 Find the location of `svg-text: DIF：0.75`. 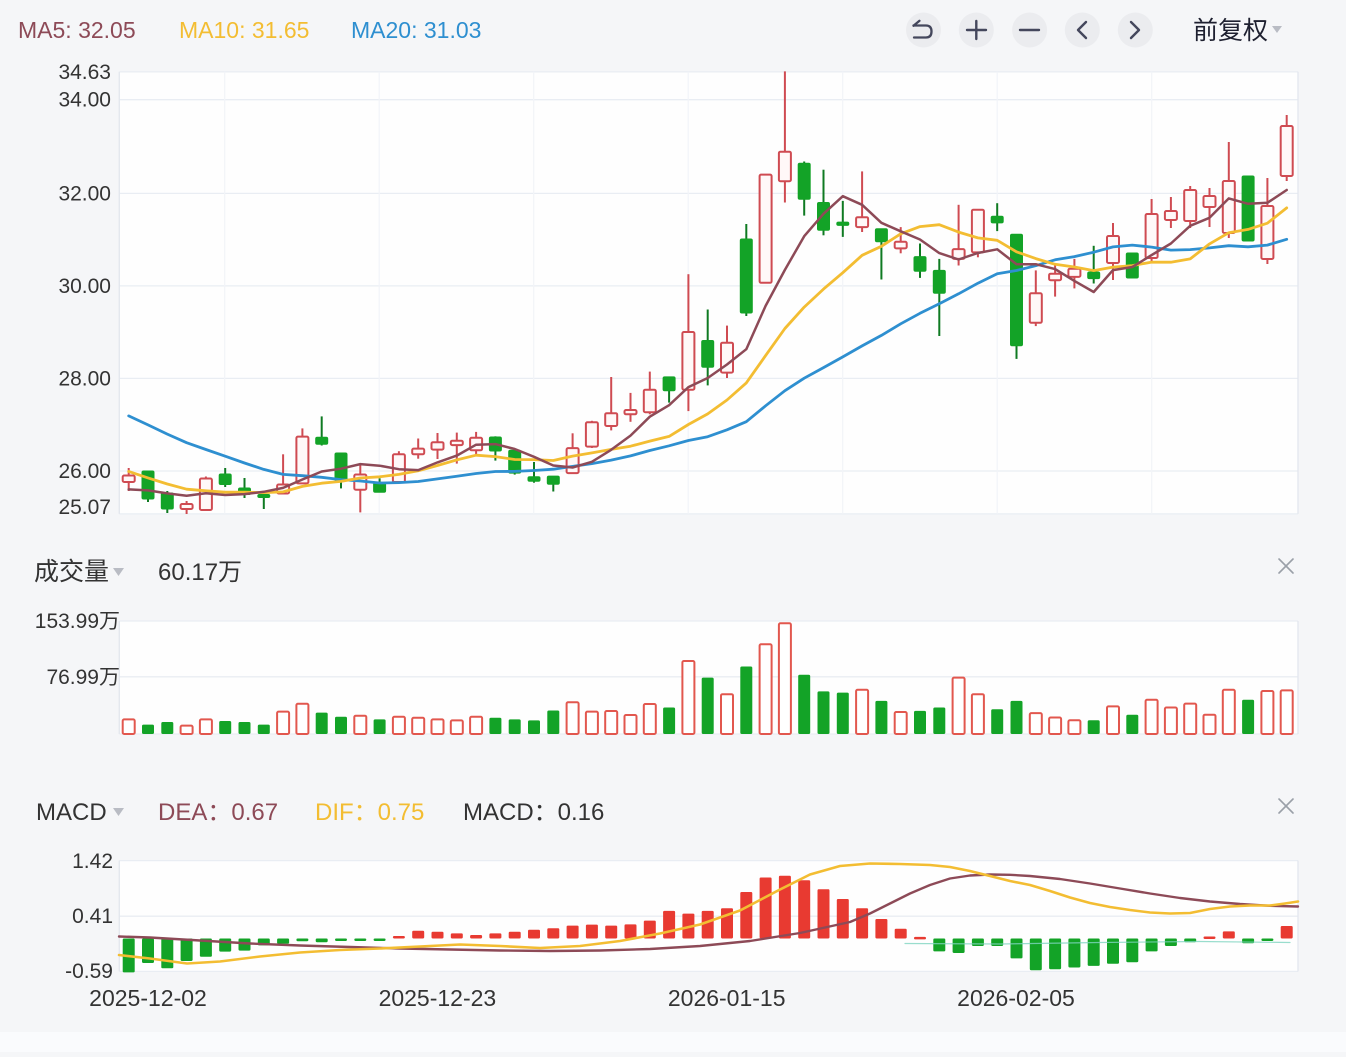

svg-text: DIF：0.75 is located at coordinates (369, 812).